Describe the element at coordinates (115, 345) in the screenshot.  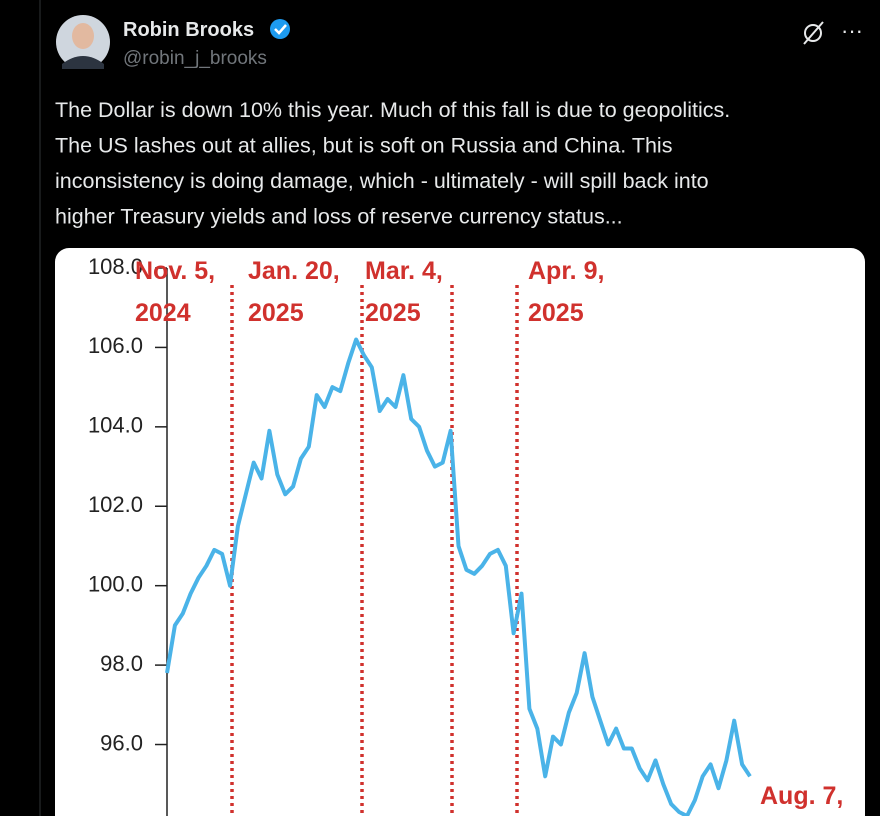
I see `y-tick-label: 106.0` at that location.